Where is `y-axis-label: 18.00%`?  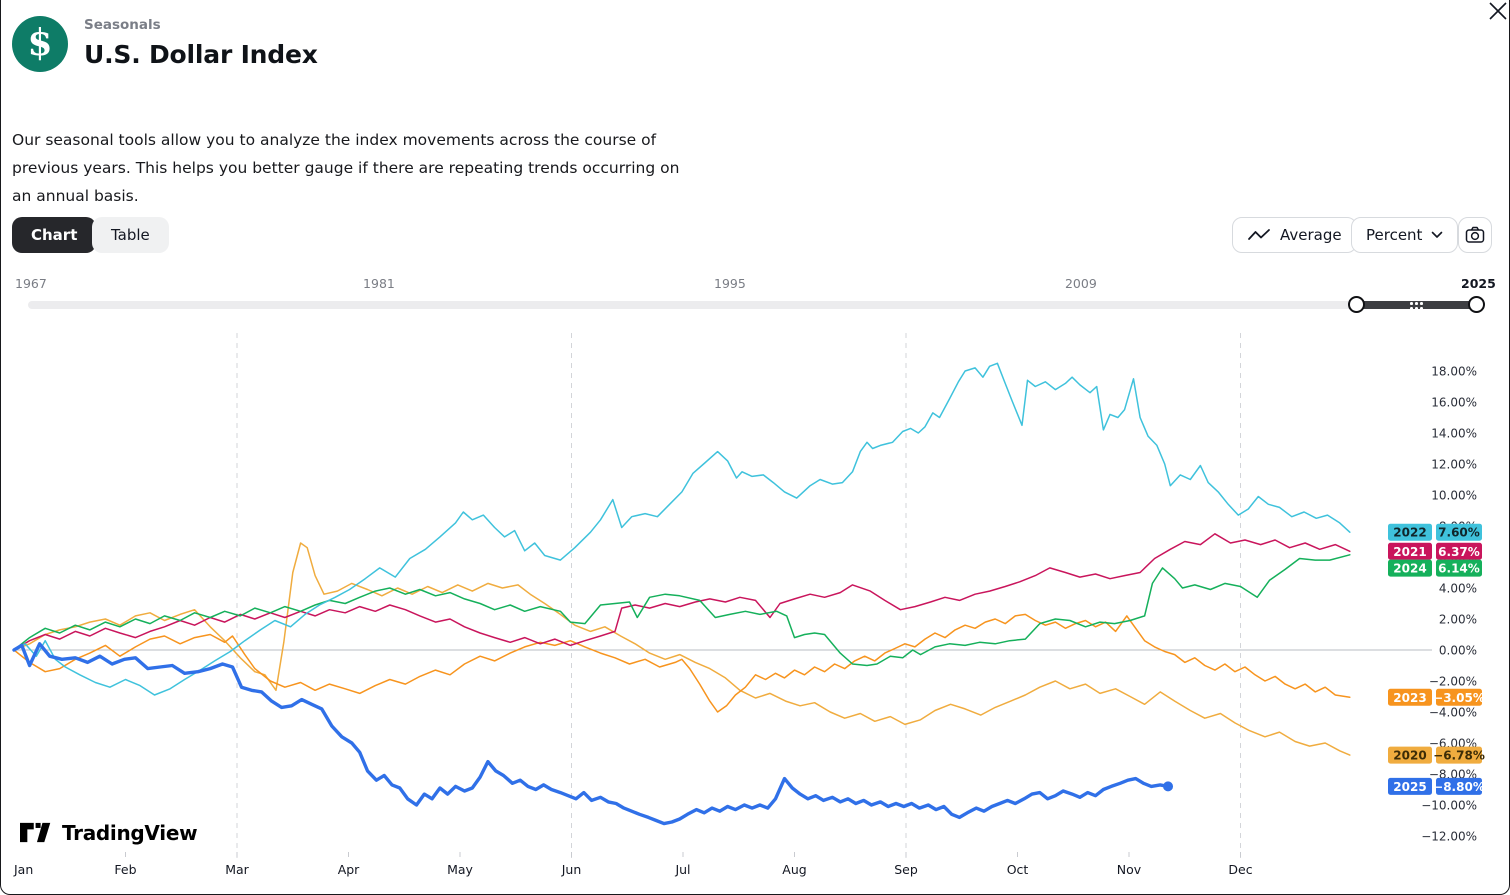 y-axis-label: 18.00% is located at coordinates (1454, 372).